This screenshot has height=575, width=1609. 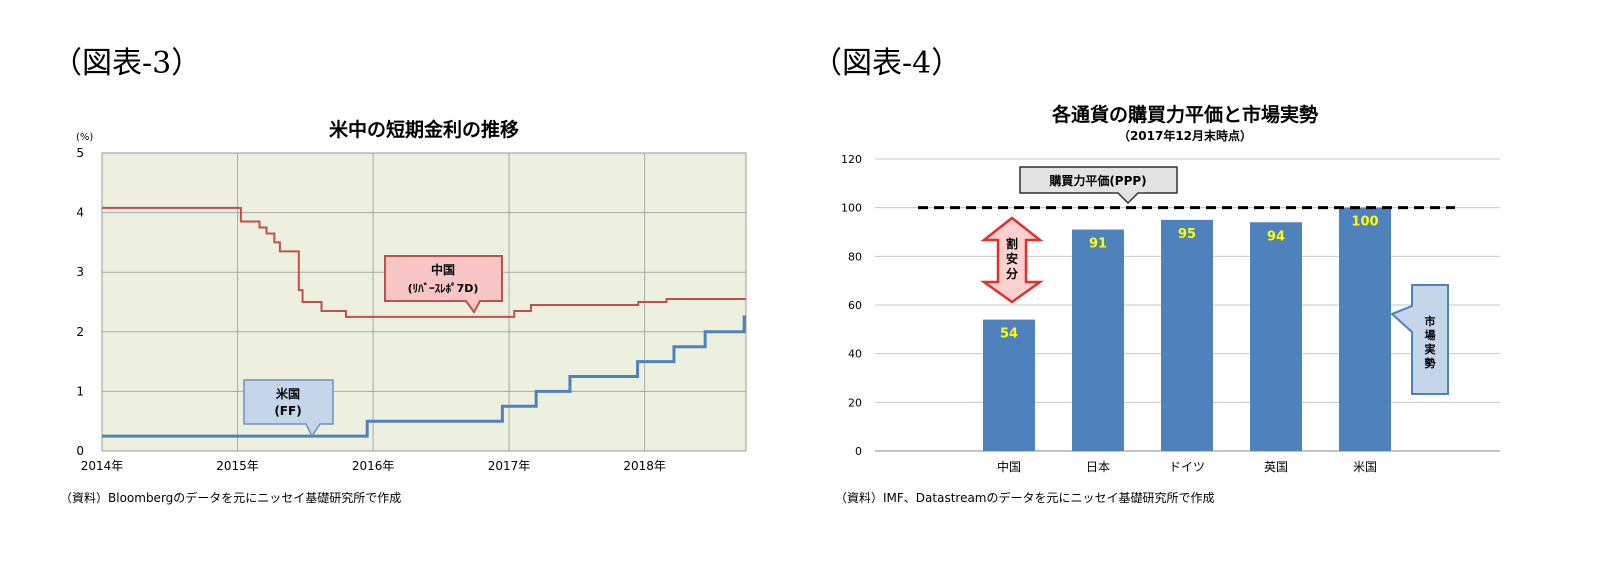 I want to click on y-tick-label: 2, so click(x=80, y=332).